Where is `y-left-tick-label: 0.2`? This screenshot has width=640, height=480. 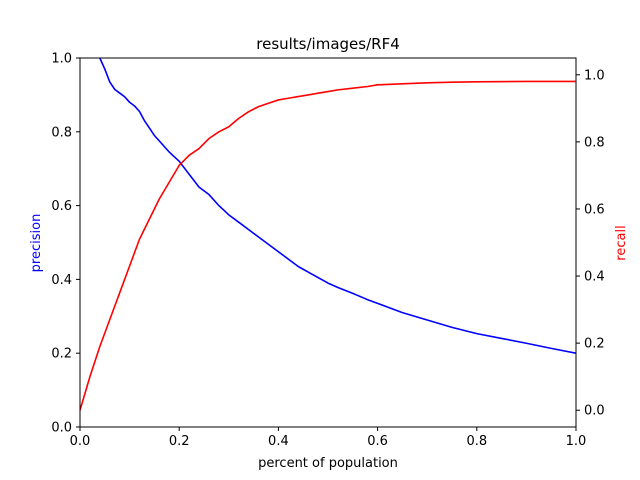 y-left-tick-label: 0.2 is located at coordinates (61, 354).